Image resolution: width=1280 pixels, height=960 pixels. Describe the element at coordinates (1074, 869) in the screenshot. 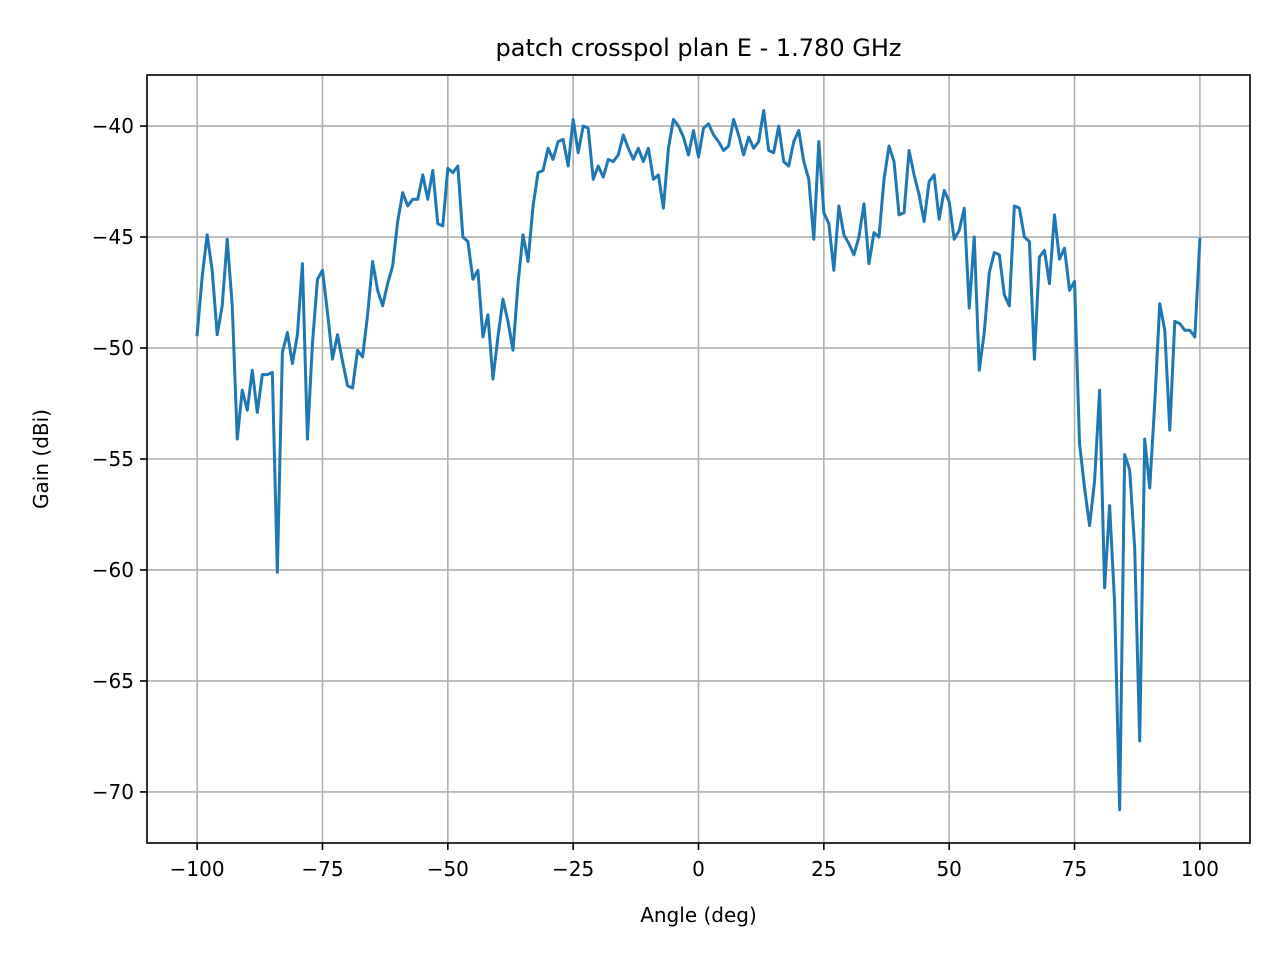

I see `x-tick-label: 75` at that location.